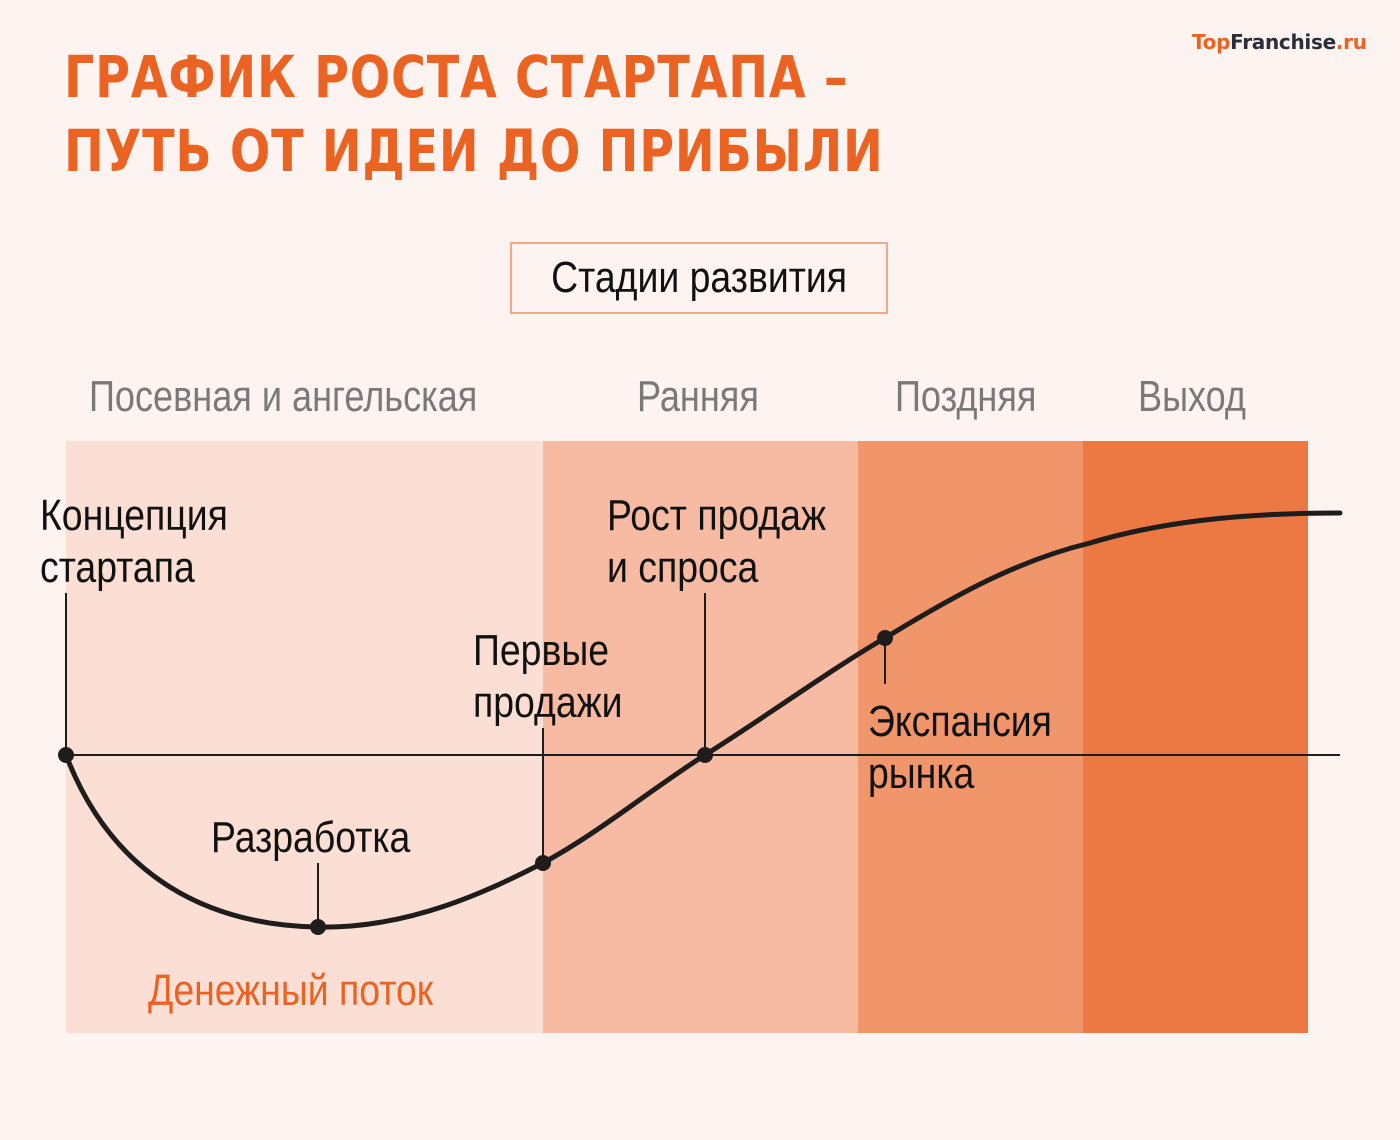  I want to click on stage-band-late, so click(970, 737).